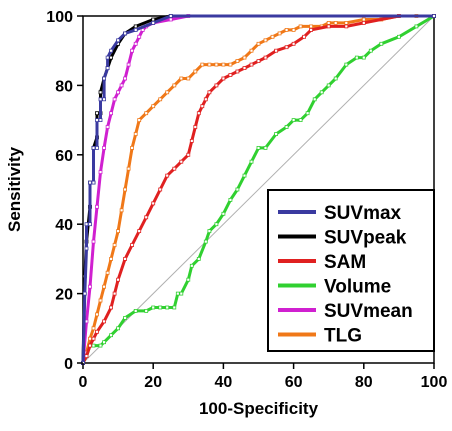 The image size is (452, 431). Describe the element at coordinates (365, 238) in the screenshot. I see `legend-label-suvpeak: SUVpeak` at that location.